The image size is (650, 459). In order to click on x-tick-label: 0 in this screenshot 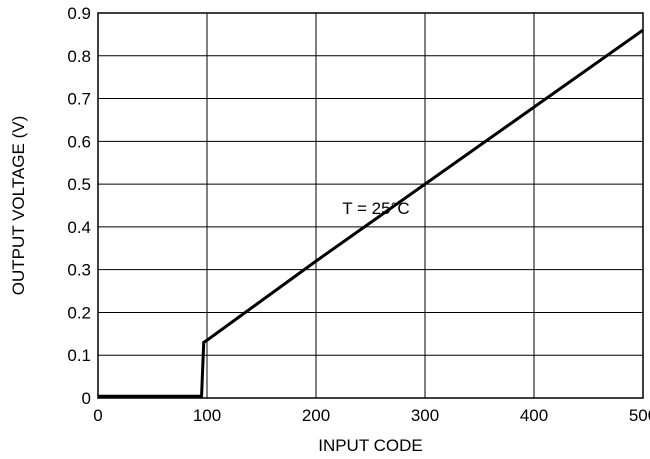, I will do `click(97, 415)`.